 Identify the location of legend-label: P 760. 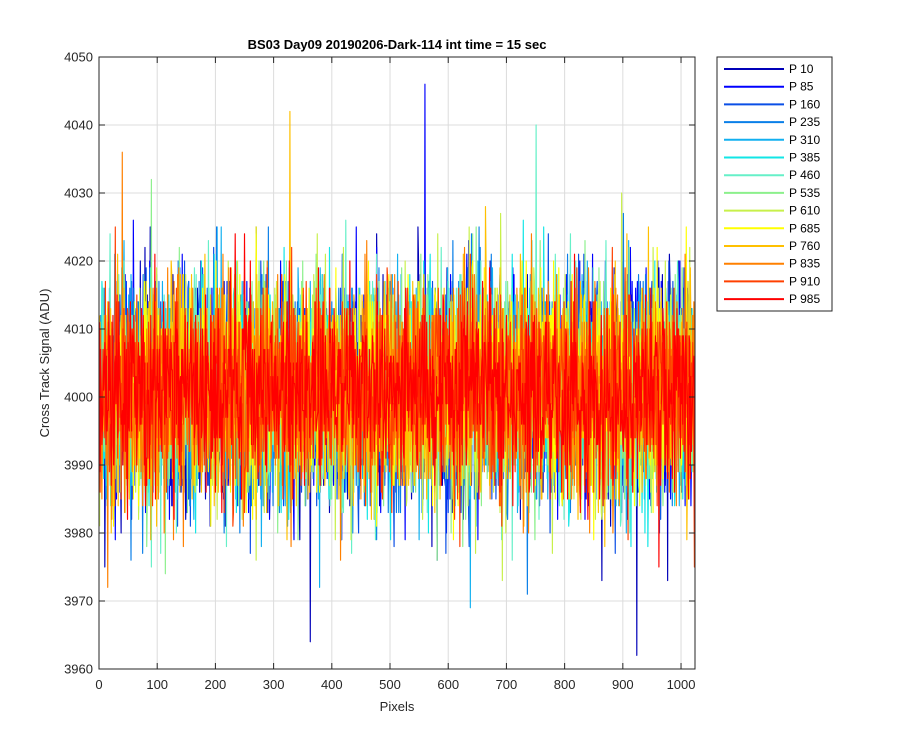
(804, 246).